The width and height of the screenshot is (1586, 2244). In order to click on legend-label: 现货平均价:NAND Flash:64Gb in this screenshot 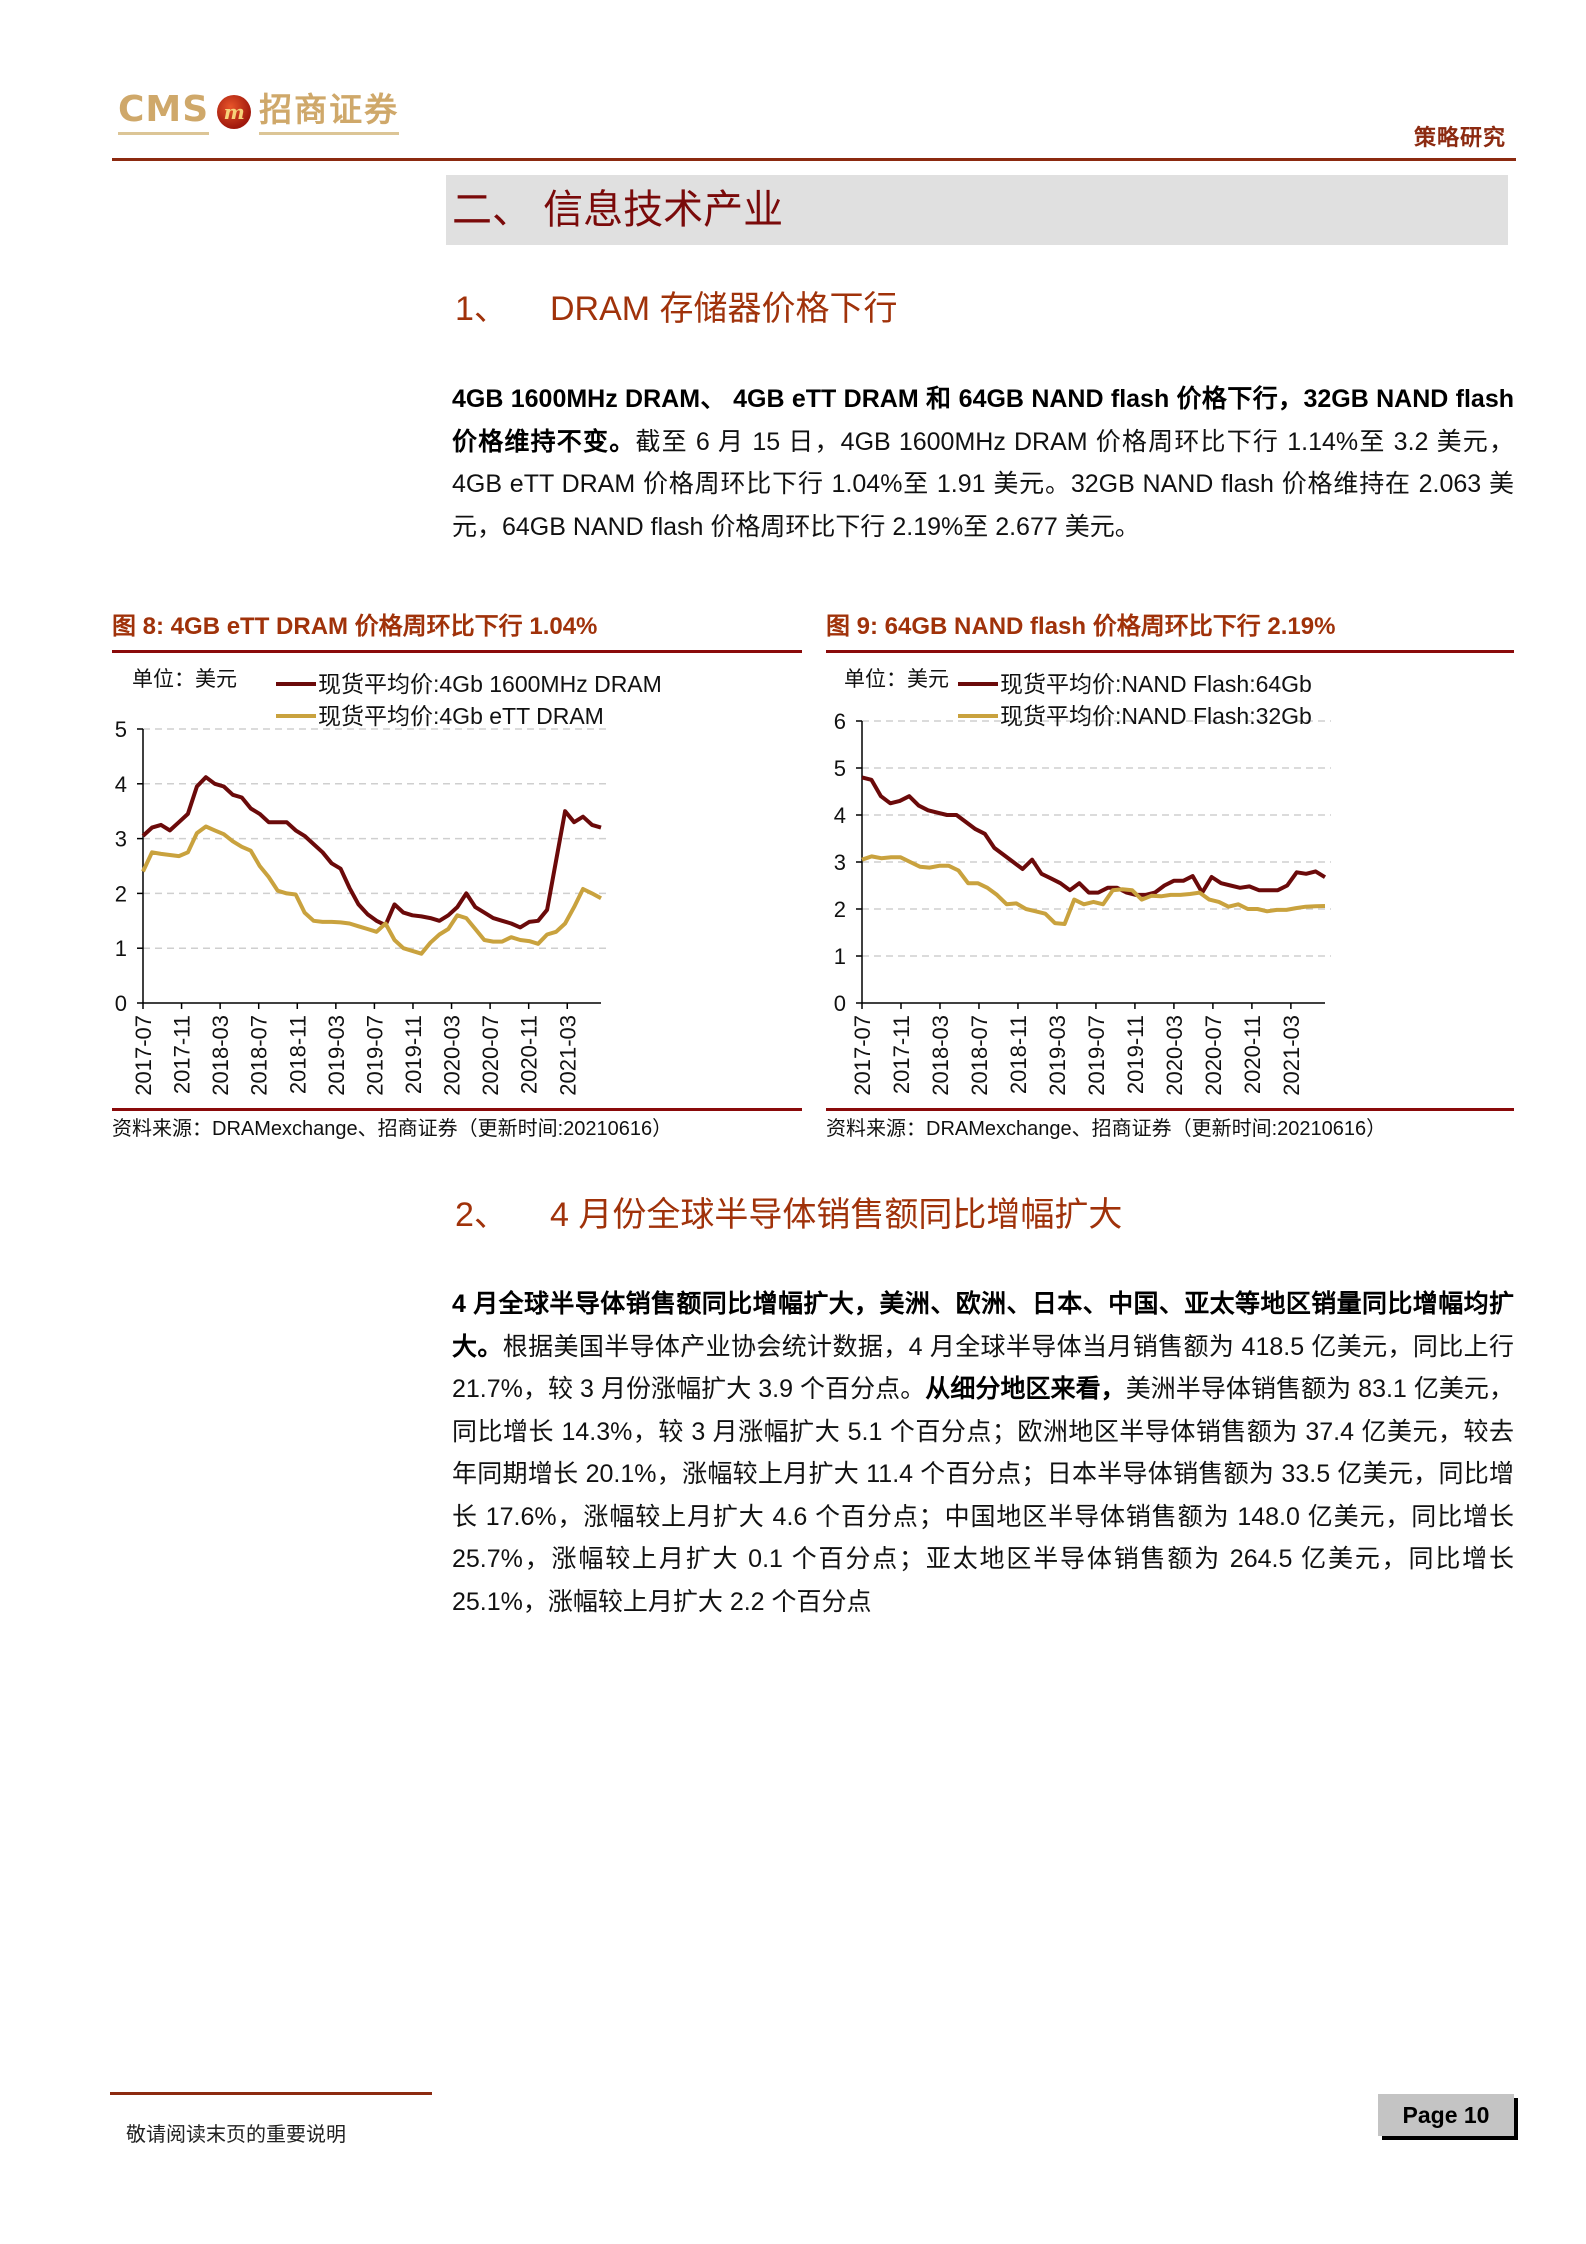, I will do `click(1156, 684)`.